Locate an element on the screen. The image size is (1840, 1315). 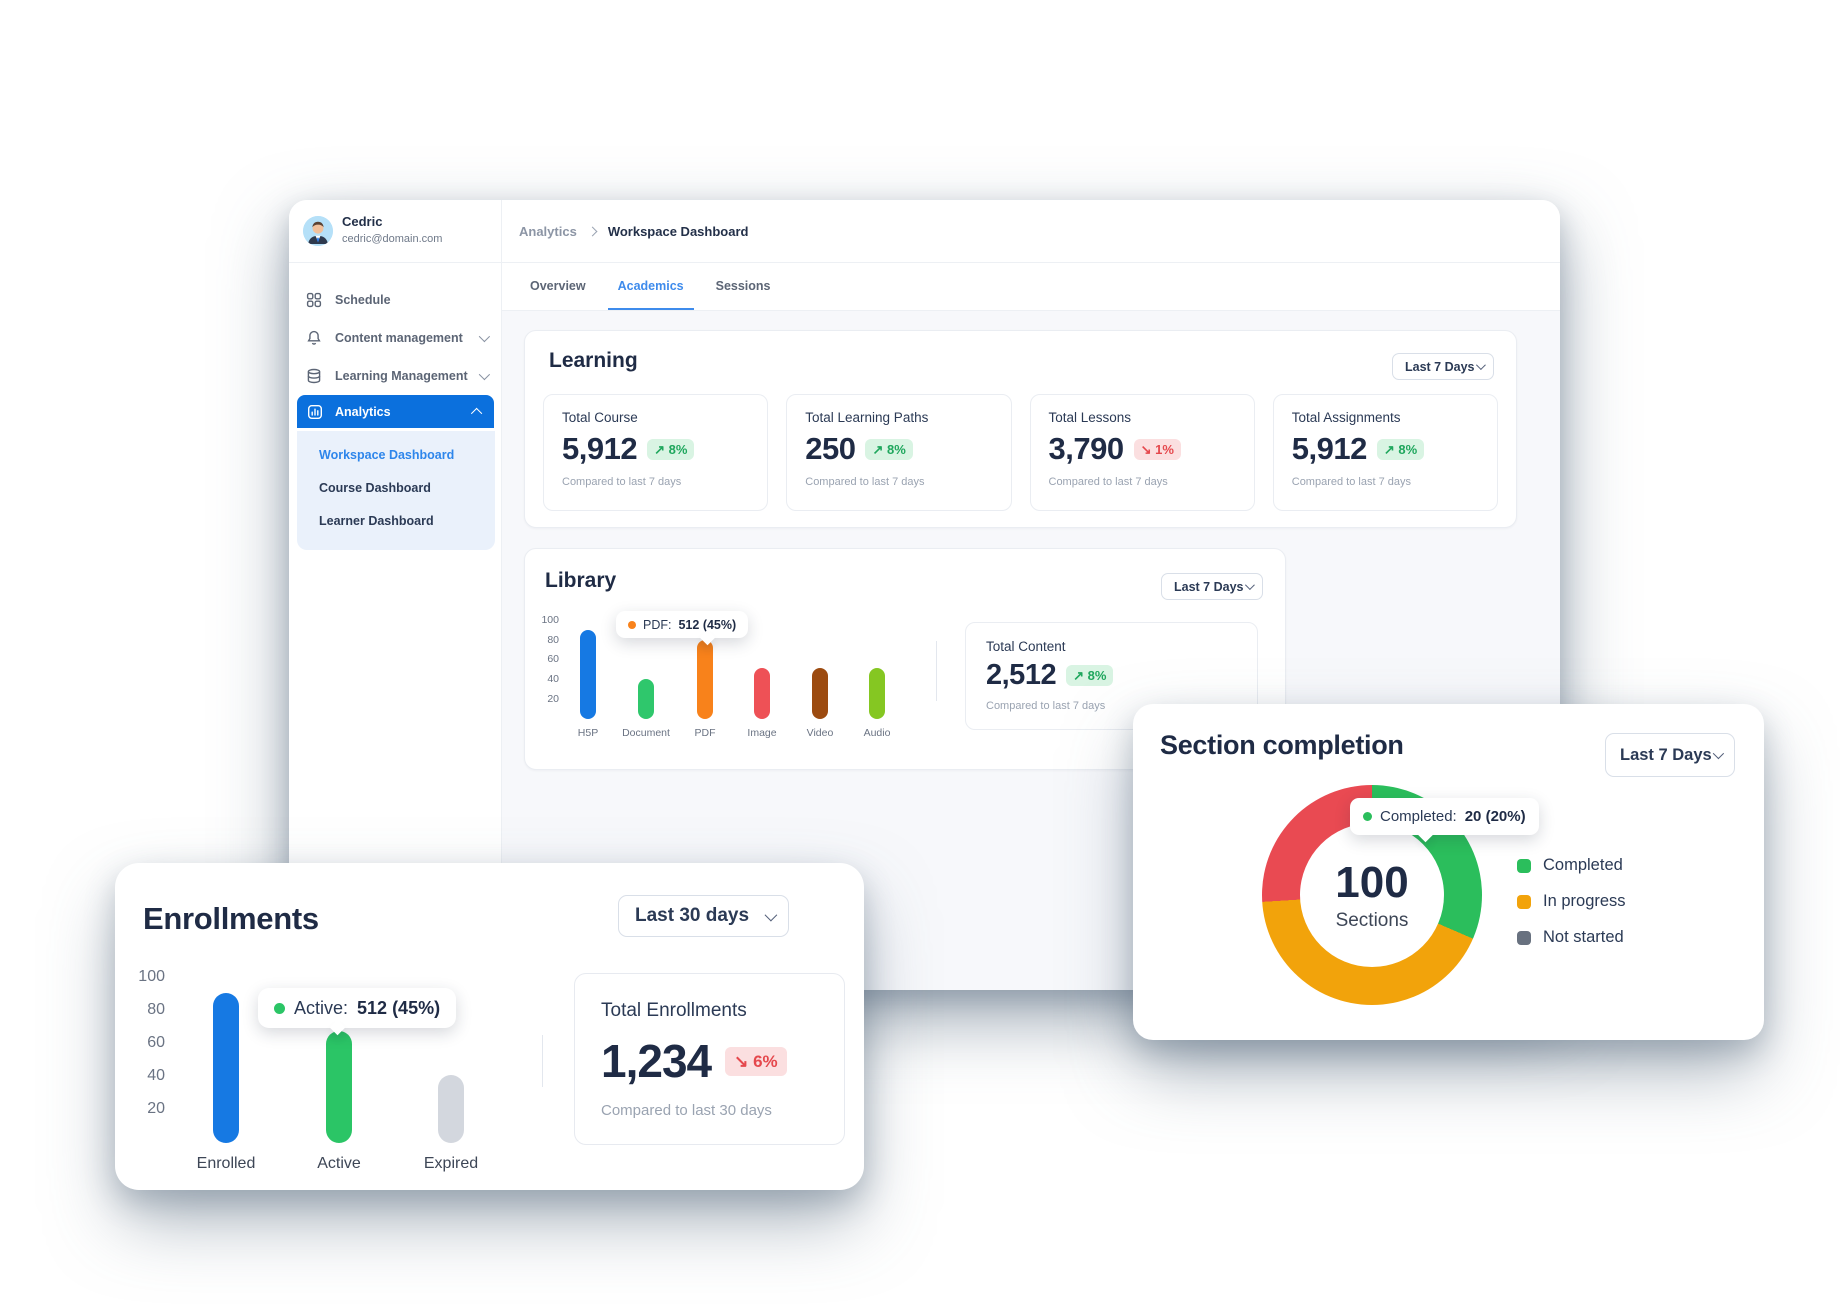
stat-caption: Compared to last 7 days is located at coordinates (1108, 482).